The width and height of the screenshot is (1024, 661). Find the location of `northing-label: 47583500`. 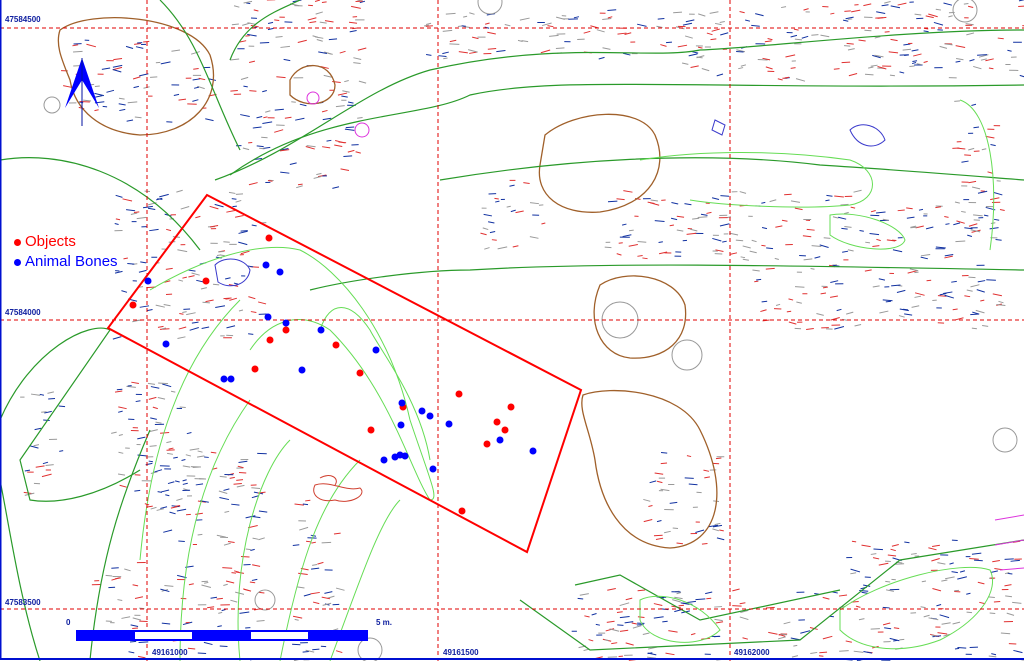

northing-label: 47583500 is located at coordinates (23, 602).